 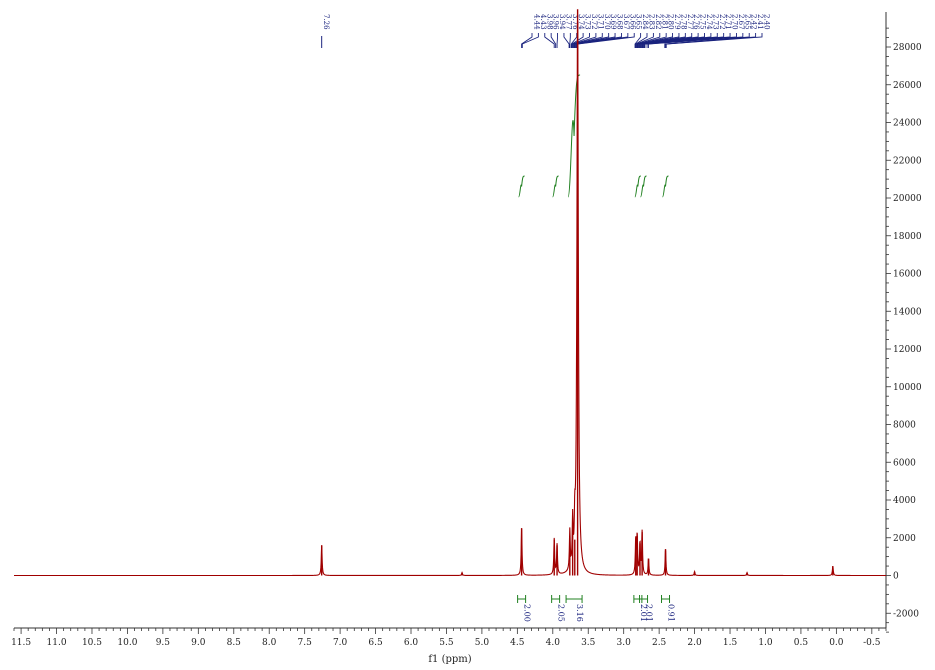 I want to click on peak-label: 2.71, so click(x=728, y=22).